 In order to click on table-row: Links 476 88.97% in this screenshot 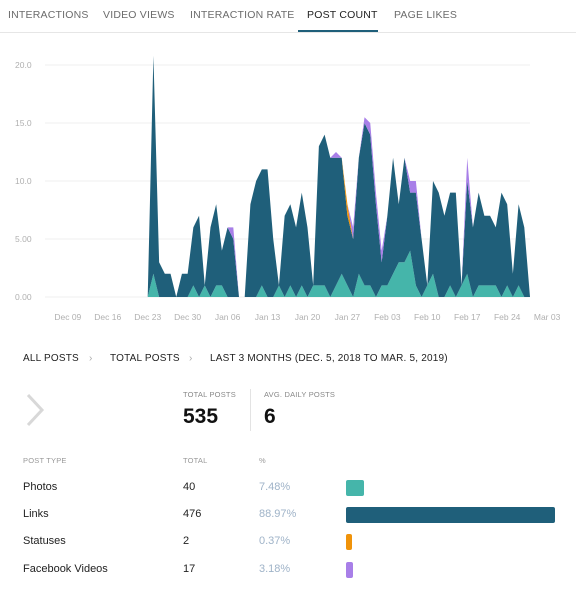, I will do `click(288, 517)`.